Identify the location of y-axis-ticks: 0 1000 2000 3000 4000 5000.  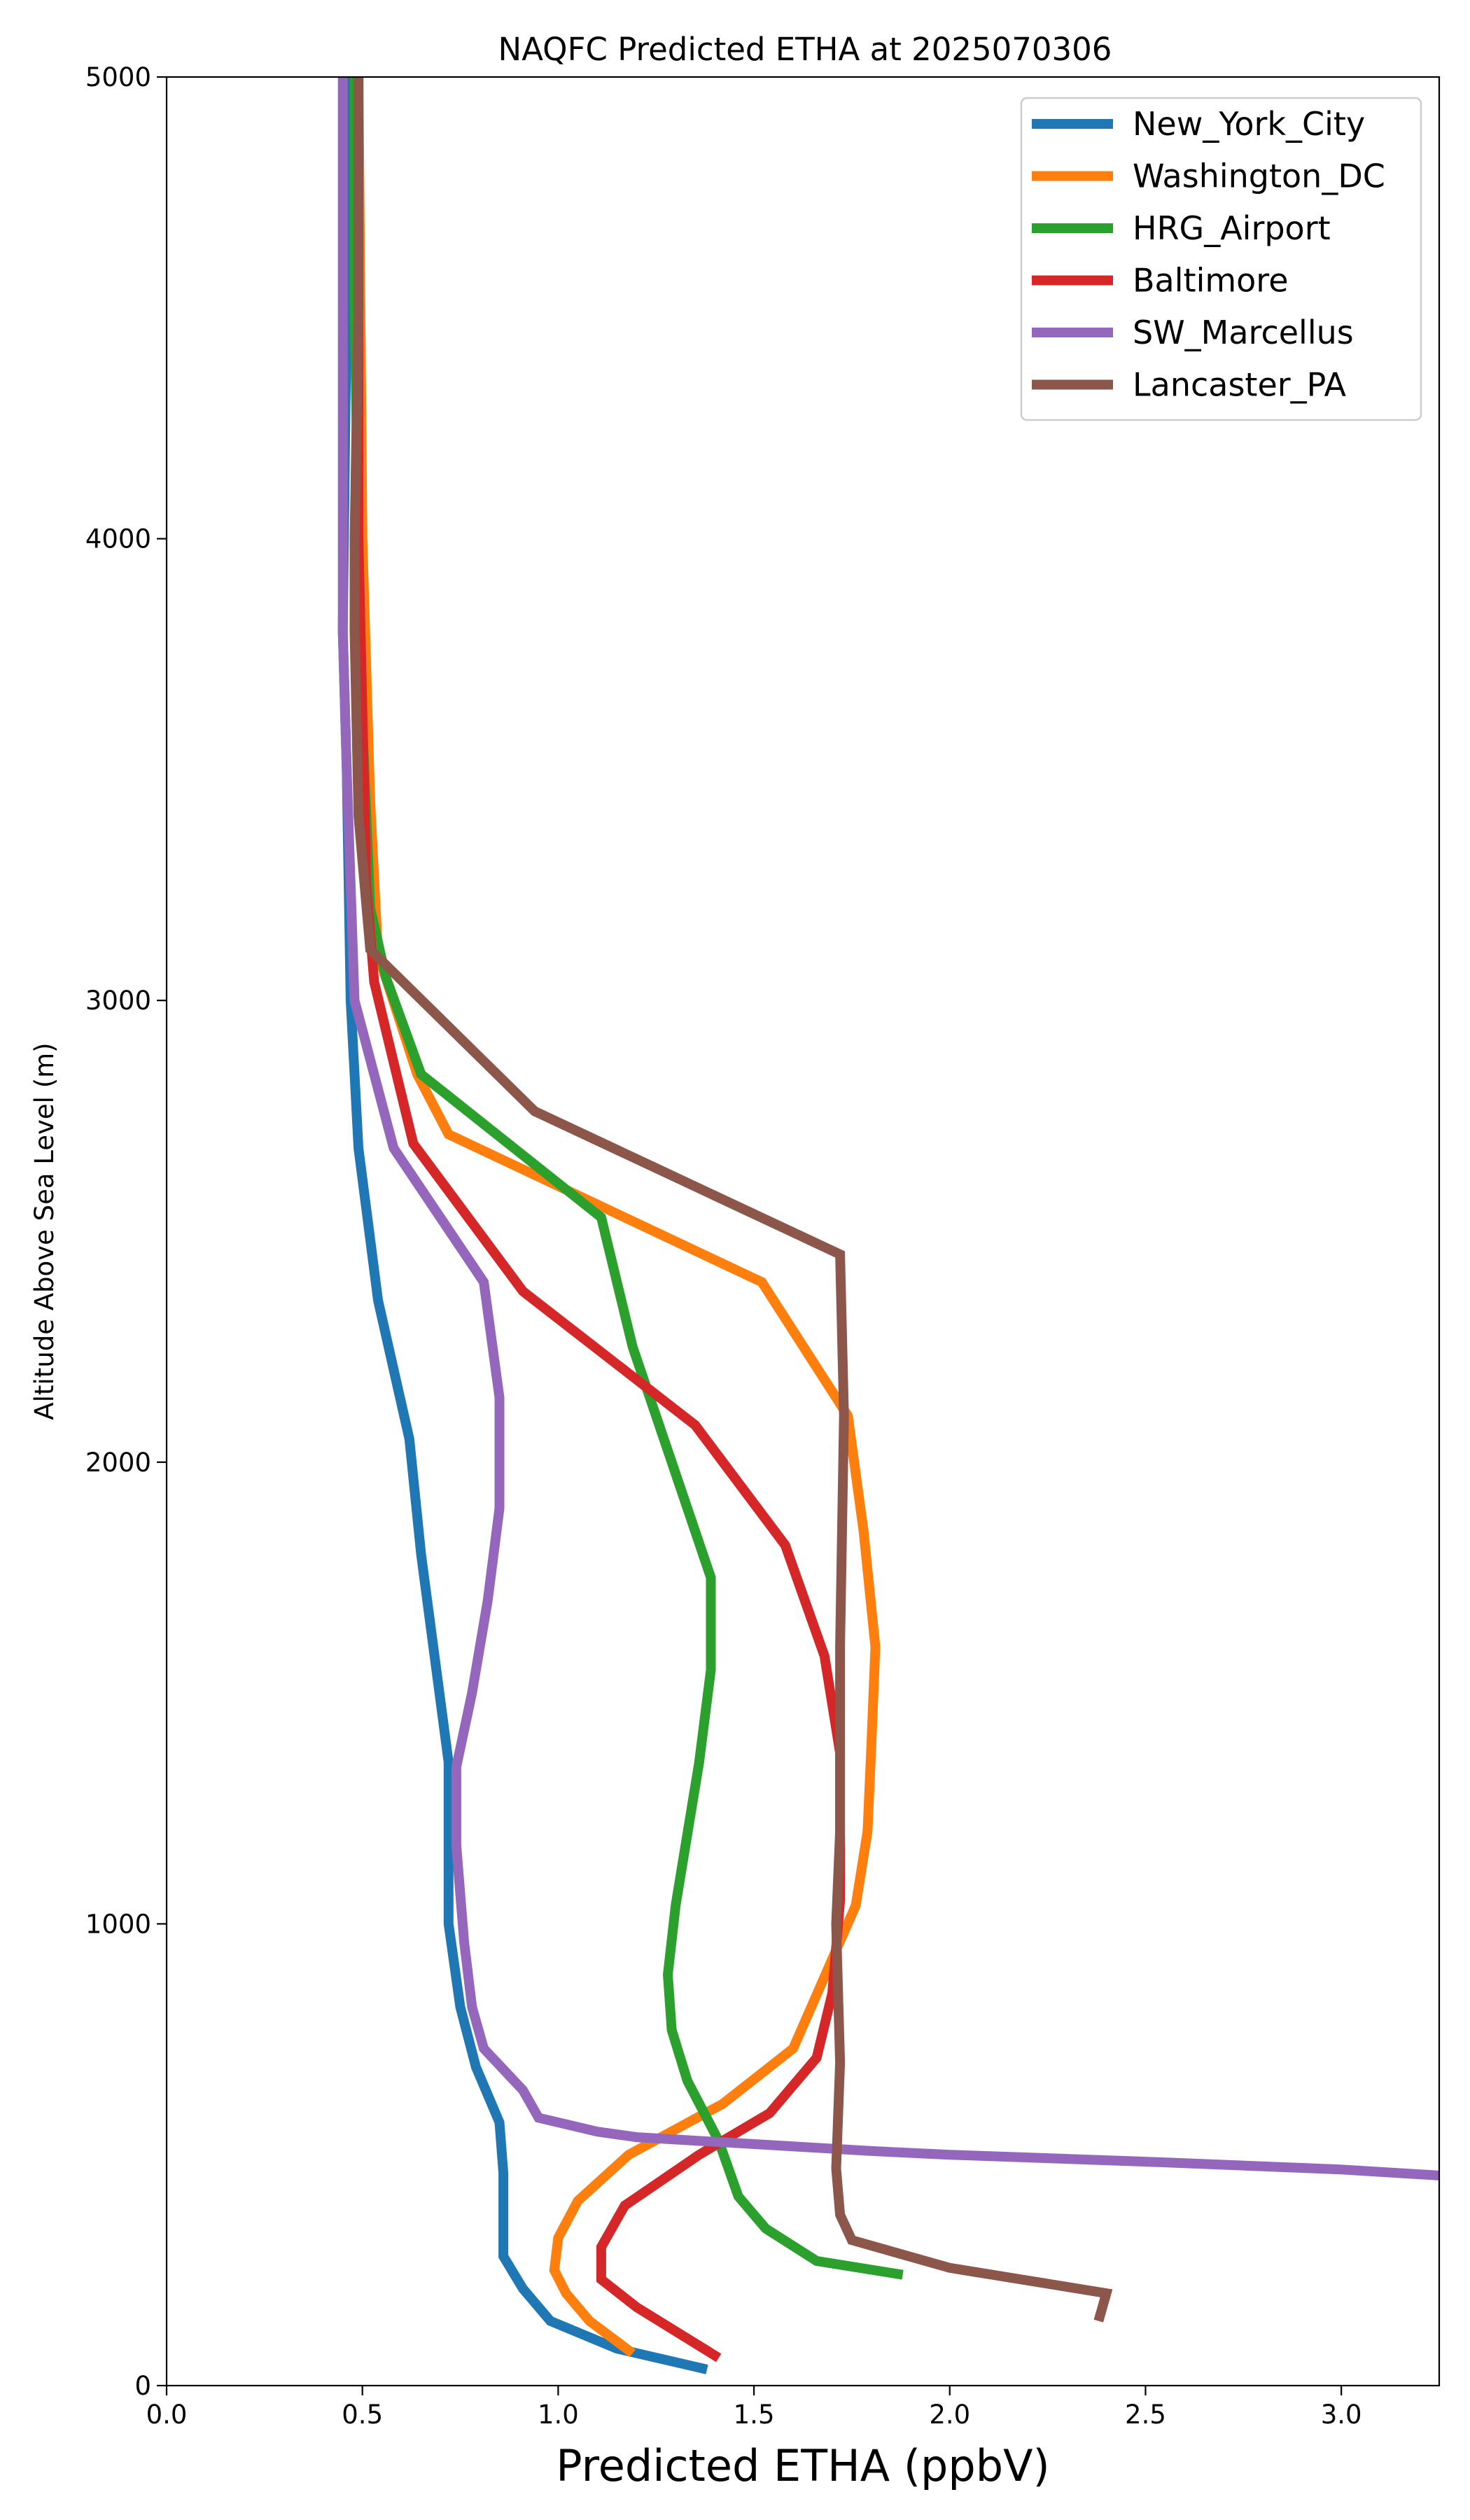
(126, 1231).